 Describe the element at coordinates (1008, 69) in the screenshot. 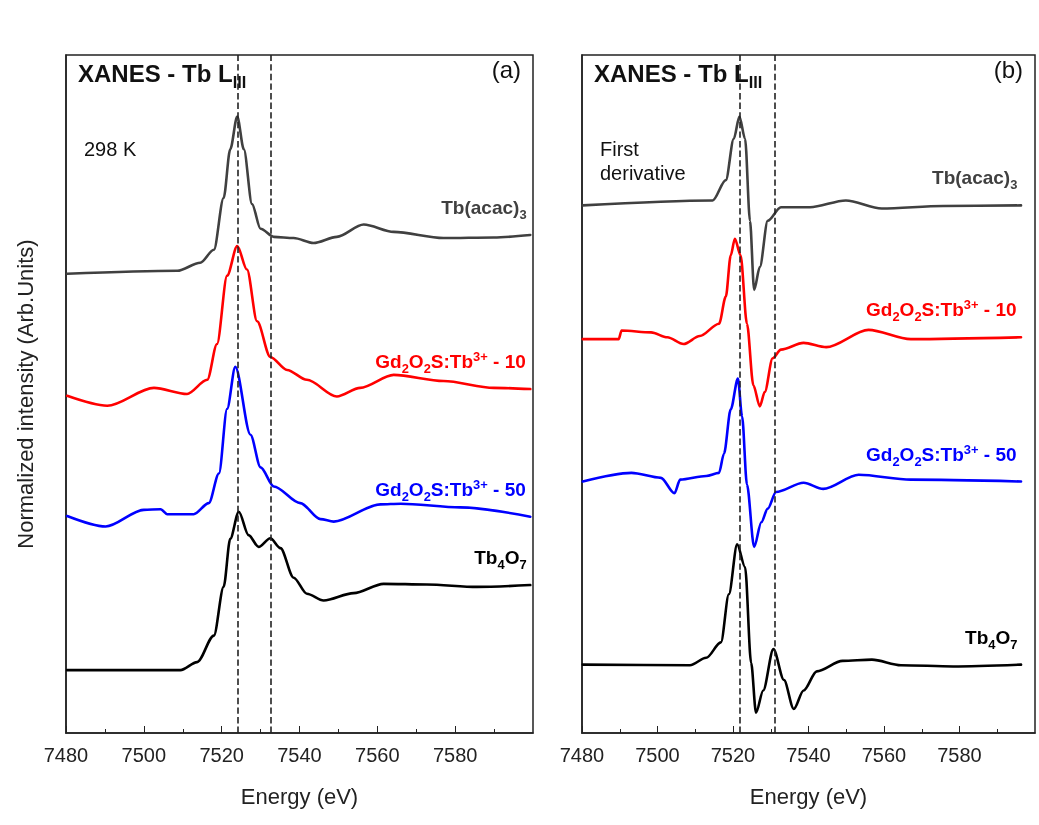

I see `text: (b)` at that location.